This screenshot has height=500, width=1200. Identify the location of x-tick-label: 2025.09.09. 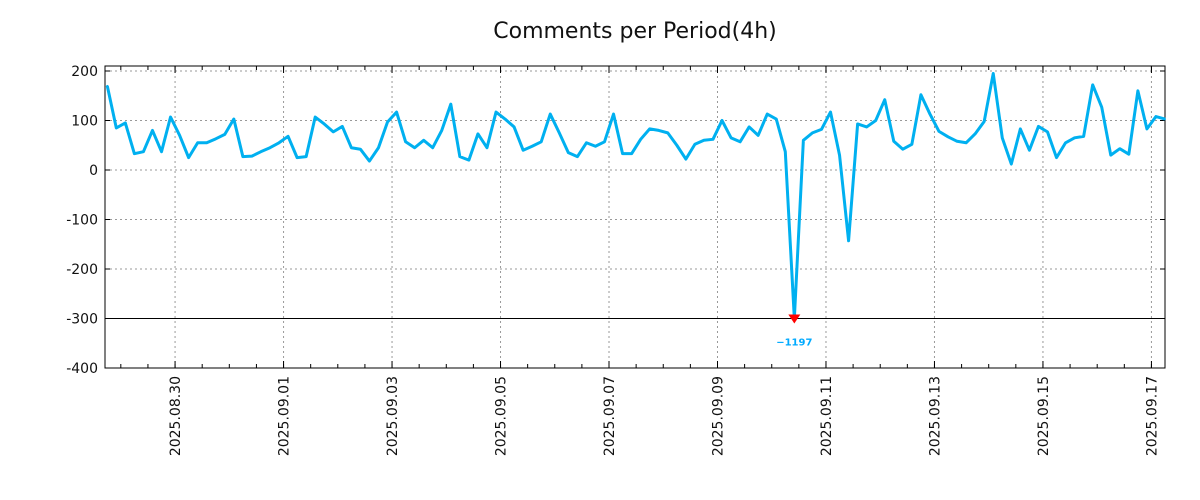
(718, 416).